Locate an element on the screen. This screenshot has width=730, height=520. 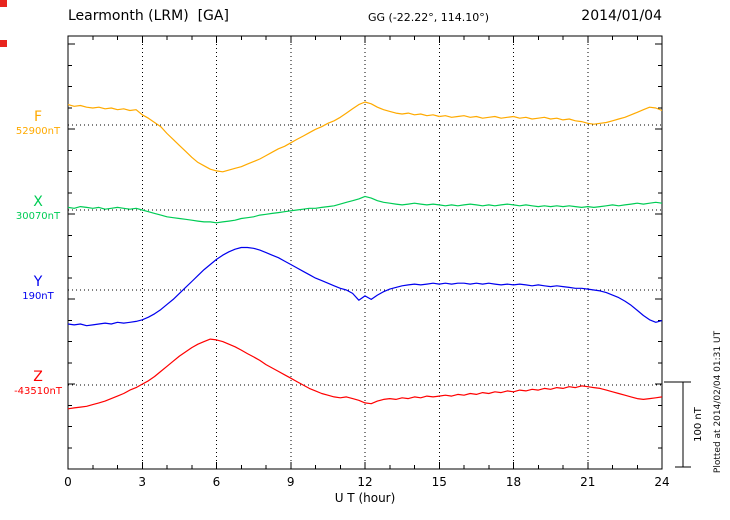
series-letter-Z: Z is located at coordinates (38, 377).